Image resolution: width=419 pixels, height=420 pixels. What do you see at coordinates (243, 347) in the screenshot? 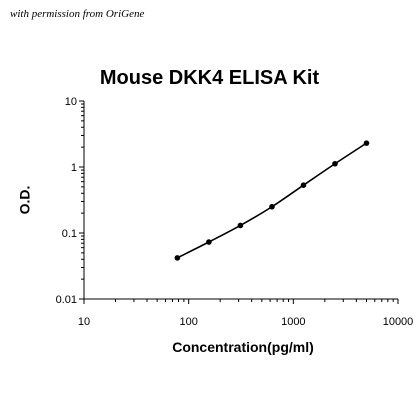
I see `x-axis-label: Concentration(pg/ml)` at bounding box center [243, 347].